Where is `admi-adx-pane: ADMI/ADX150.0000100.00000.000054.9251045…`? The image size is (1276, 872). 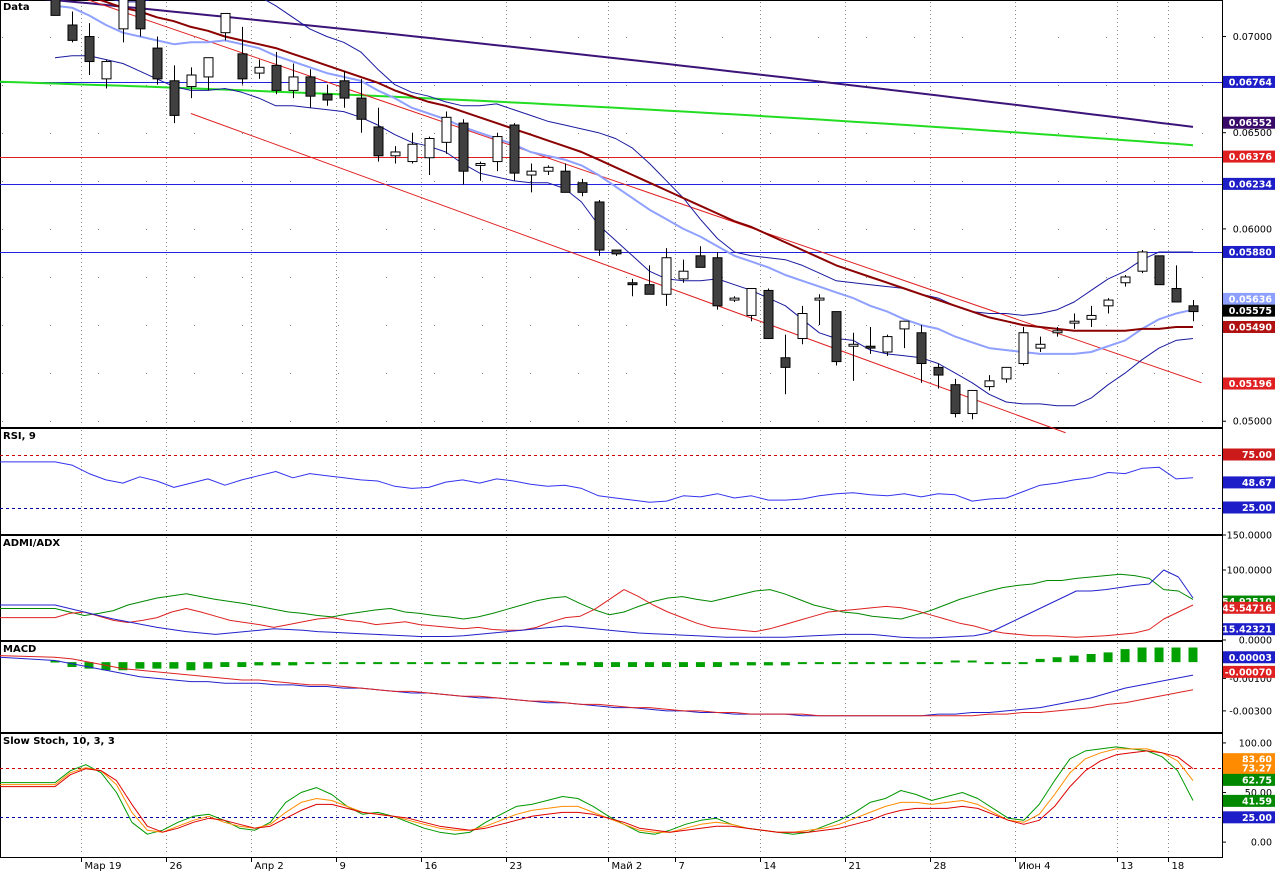
admi-adx-pane: ADMI/ADX150.0000100.00000.000054.9251045… is located at coordinates (637, 589).